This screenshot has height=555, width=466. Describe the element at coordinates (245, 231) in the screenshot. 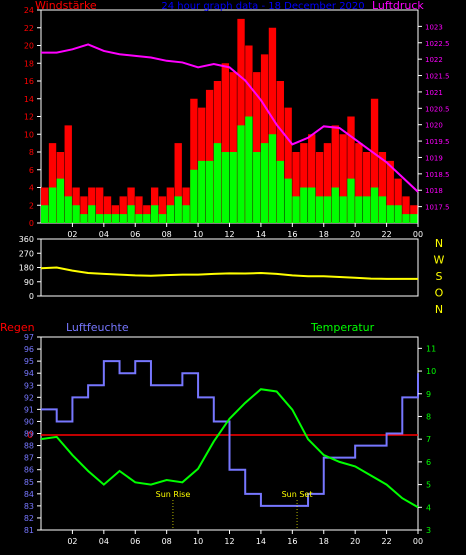

I see `top-x-ticks: 02 04 06 08 10 12 14 16 18 20 22 00` at that location.